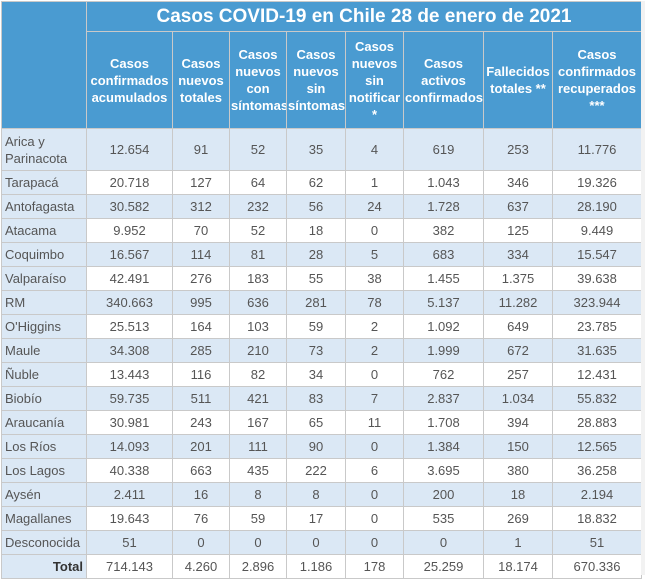 The width and height of the screenshot is (646, 579). Describe the element at coordinates (597, 566) in the screenshot. I see `value-cell: 670.336` at that location.